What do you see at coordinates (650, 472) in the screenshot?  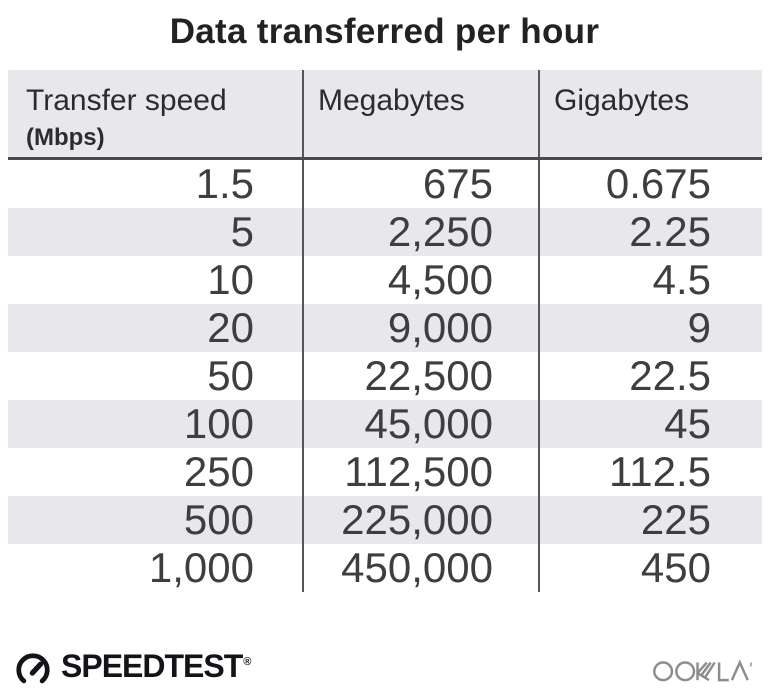 I see `gigabytes-cell: 112.5` at bounding box center [650, 472].